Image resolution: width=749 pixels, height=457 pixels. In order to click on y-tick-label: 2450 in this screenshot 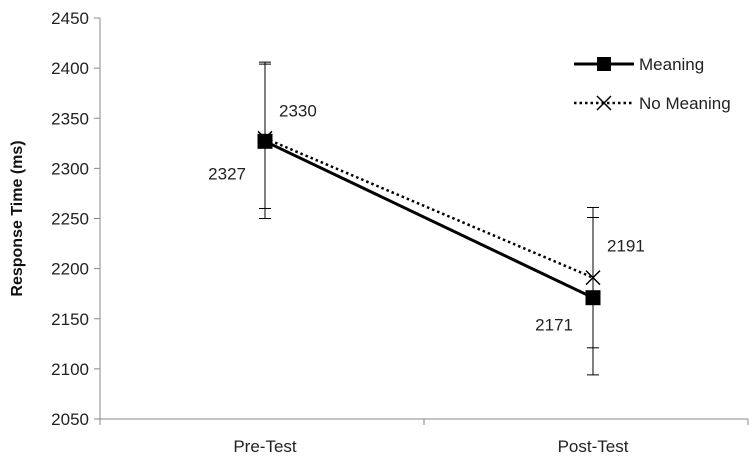, I will do `click(70, 18)`.